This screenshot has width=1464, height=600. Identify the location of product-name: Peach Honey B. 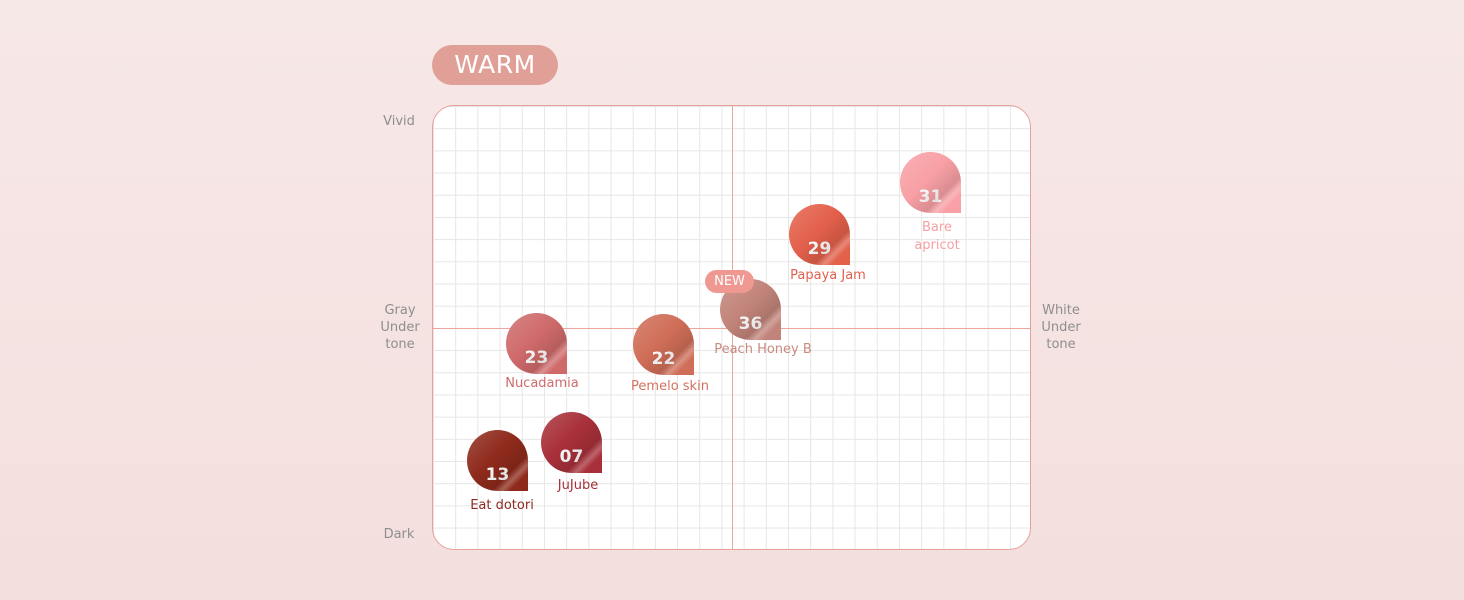
(763, 349).